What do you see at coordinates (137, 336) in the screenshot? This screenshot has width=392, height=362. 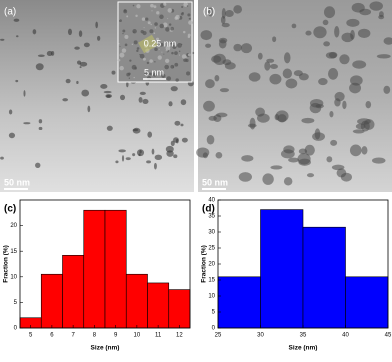 I see `x-tick-label: 10` at bounding box center [137, 336].